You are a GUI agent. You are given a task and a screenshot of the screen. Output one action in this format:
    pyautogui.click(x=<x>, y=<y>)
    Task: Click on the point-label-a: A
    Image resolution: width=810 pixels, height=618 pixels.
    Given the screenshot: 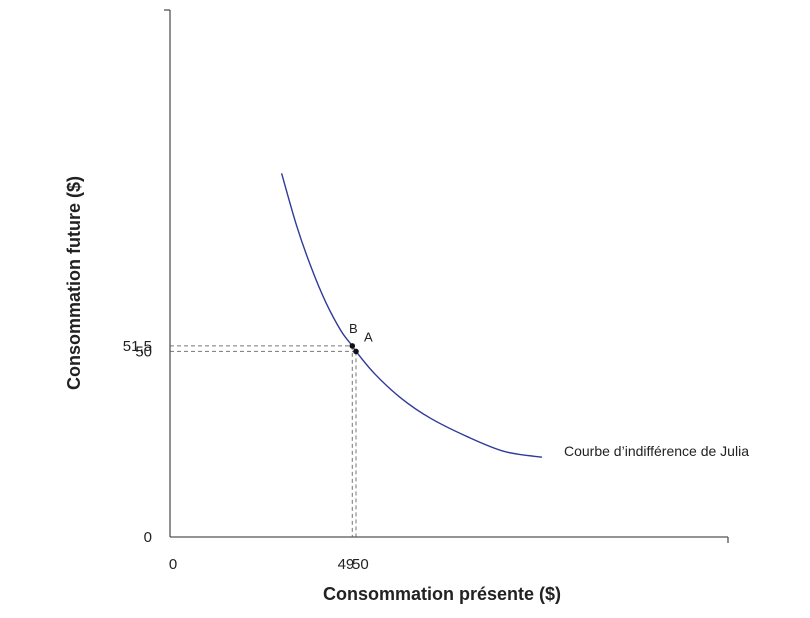 What is the action you would take?
    pyautogui.click(x=368, y=336)
    